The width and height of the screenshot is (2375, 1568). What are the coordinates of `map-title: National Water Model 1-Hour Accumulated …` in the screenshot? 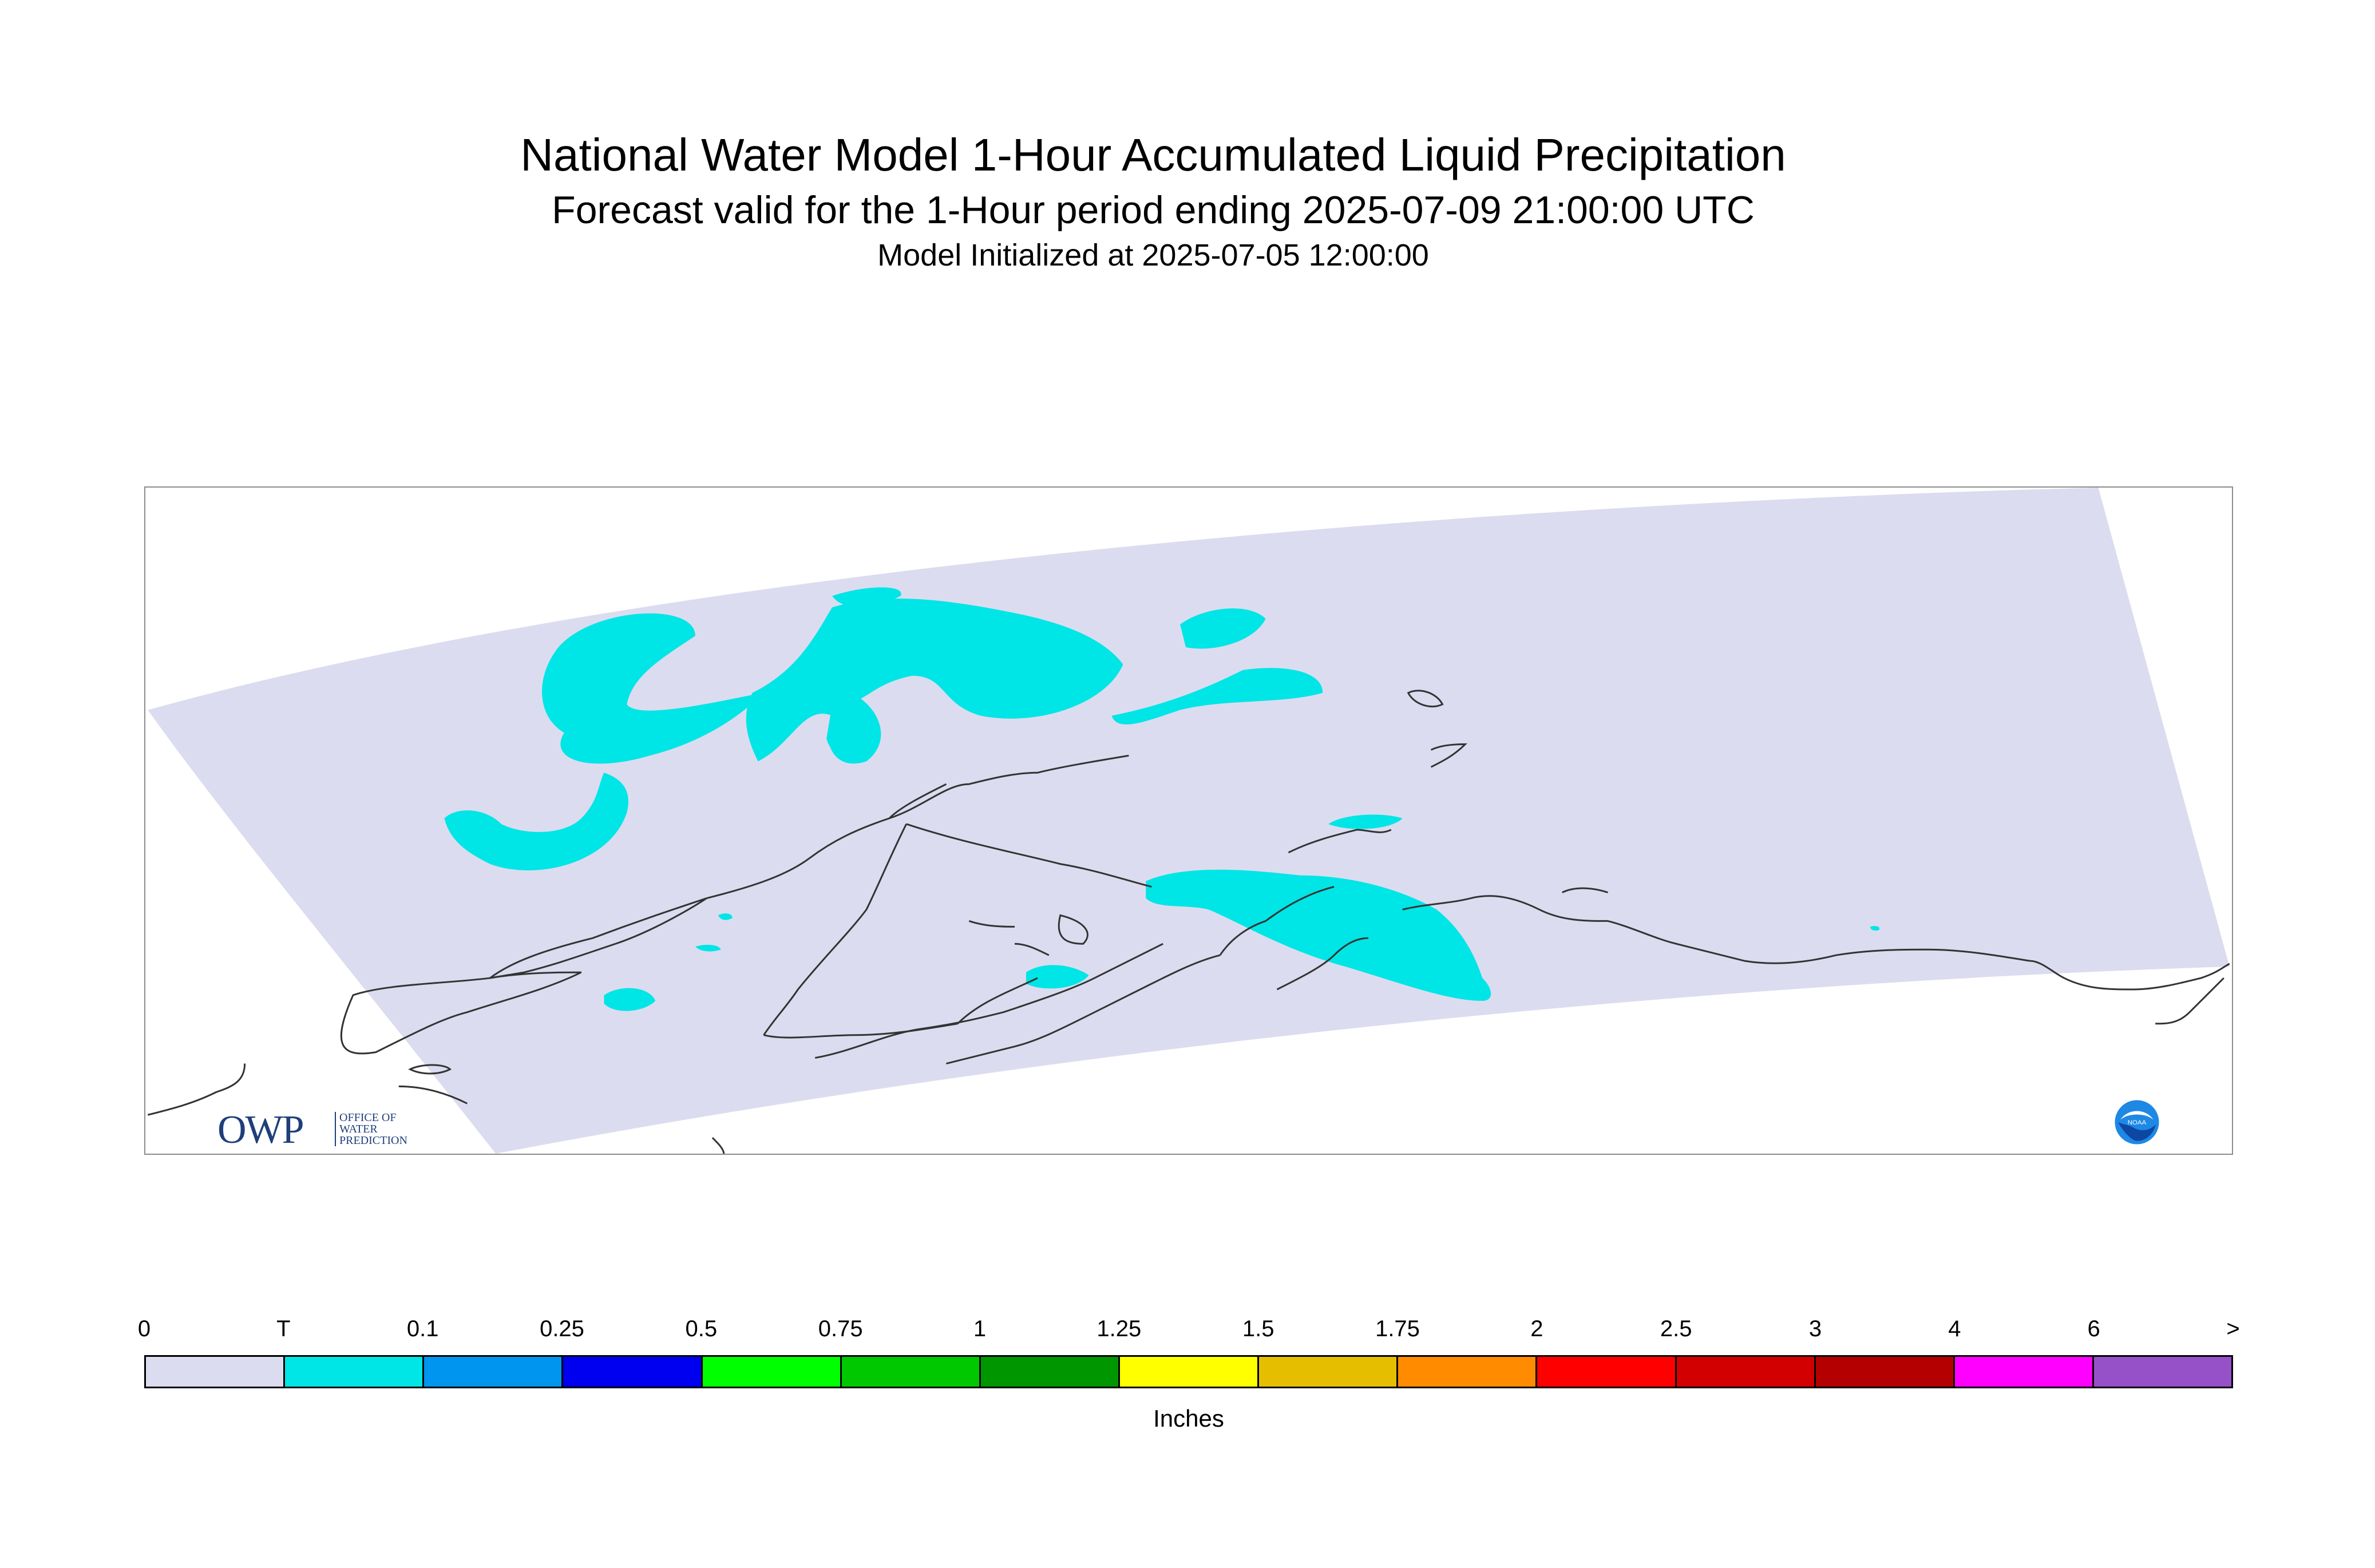 It's located at (1153, 154).